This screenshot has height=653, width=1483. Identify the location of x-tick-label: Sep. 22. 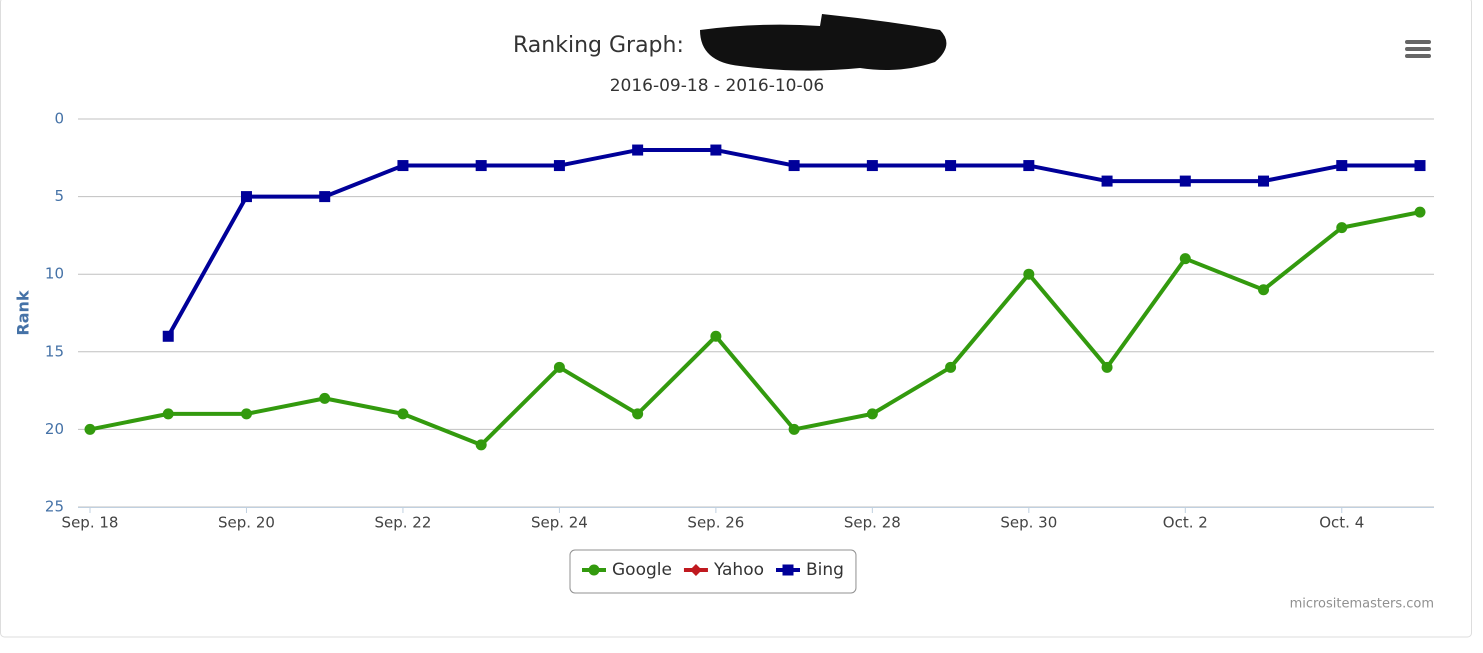
(402, 523).